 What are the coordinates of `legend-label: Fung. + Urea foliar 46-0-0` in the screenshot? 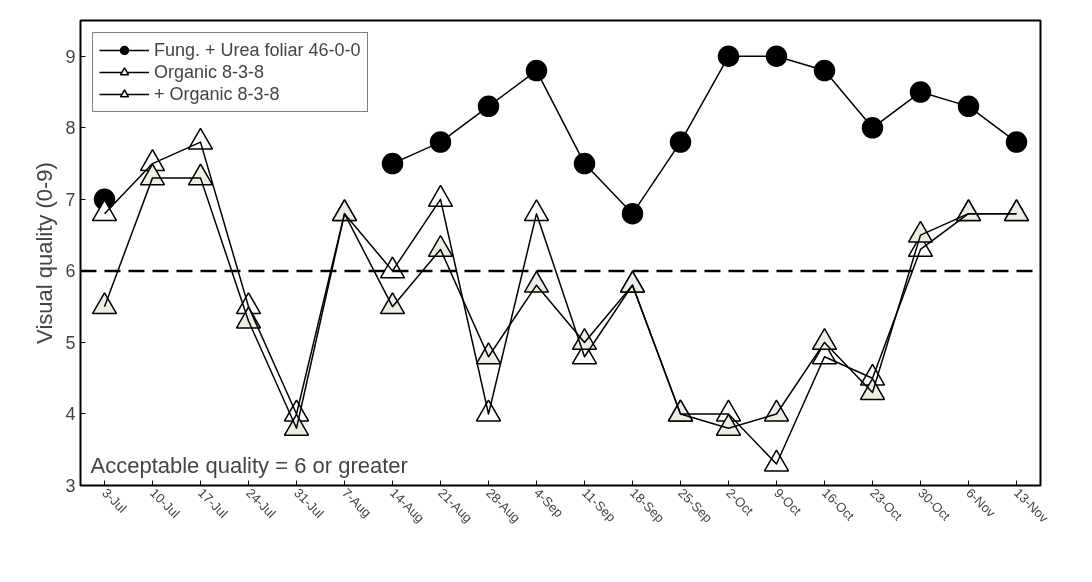 It's located at (257, 50).